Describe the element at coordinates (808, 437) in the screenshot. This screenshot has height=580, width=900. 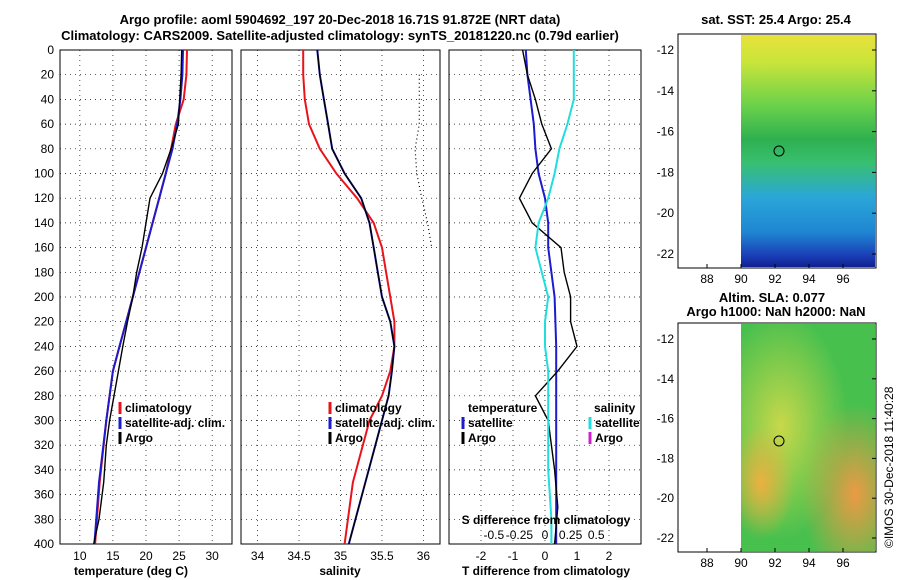
I see `sla-field-anomaly` at that location.